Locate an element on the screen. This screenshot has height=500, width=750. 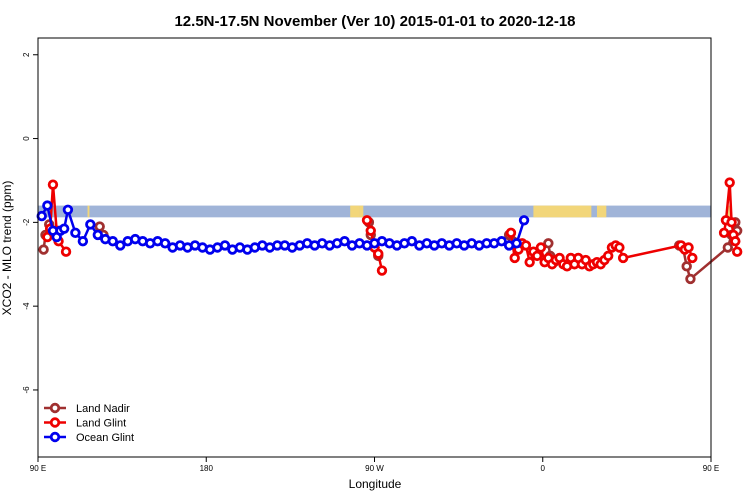
y-tick-label: -4 is located at coordinates (26, 306).